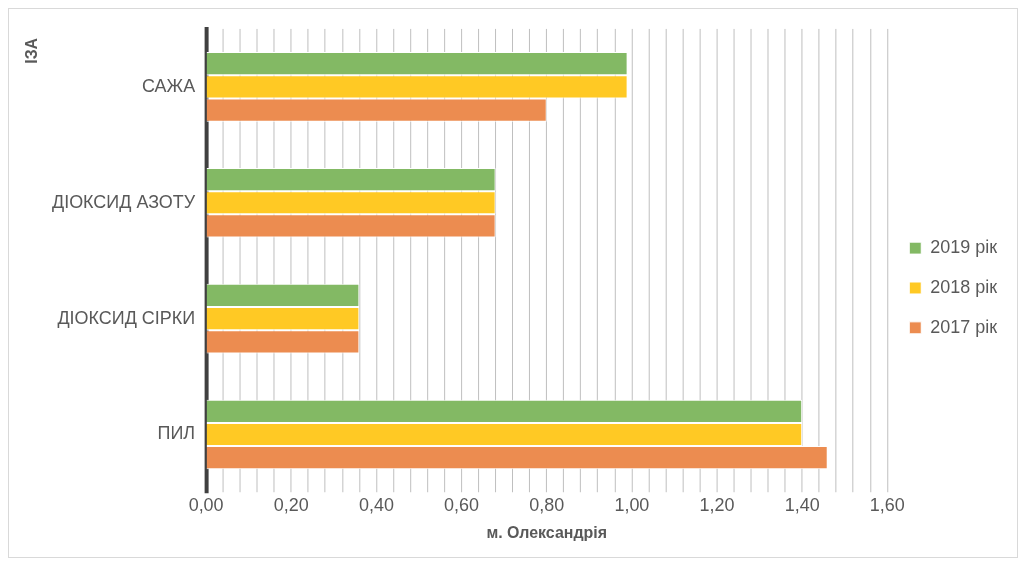  I want to click on legend-label: 2017 рік, so click(964, 326).